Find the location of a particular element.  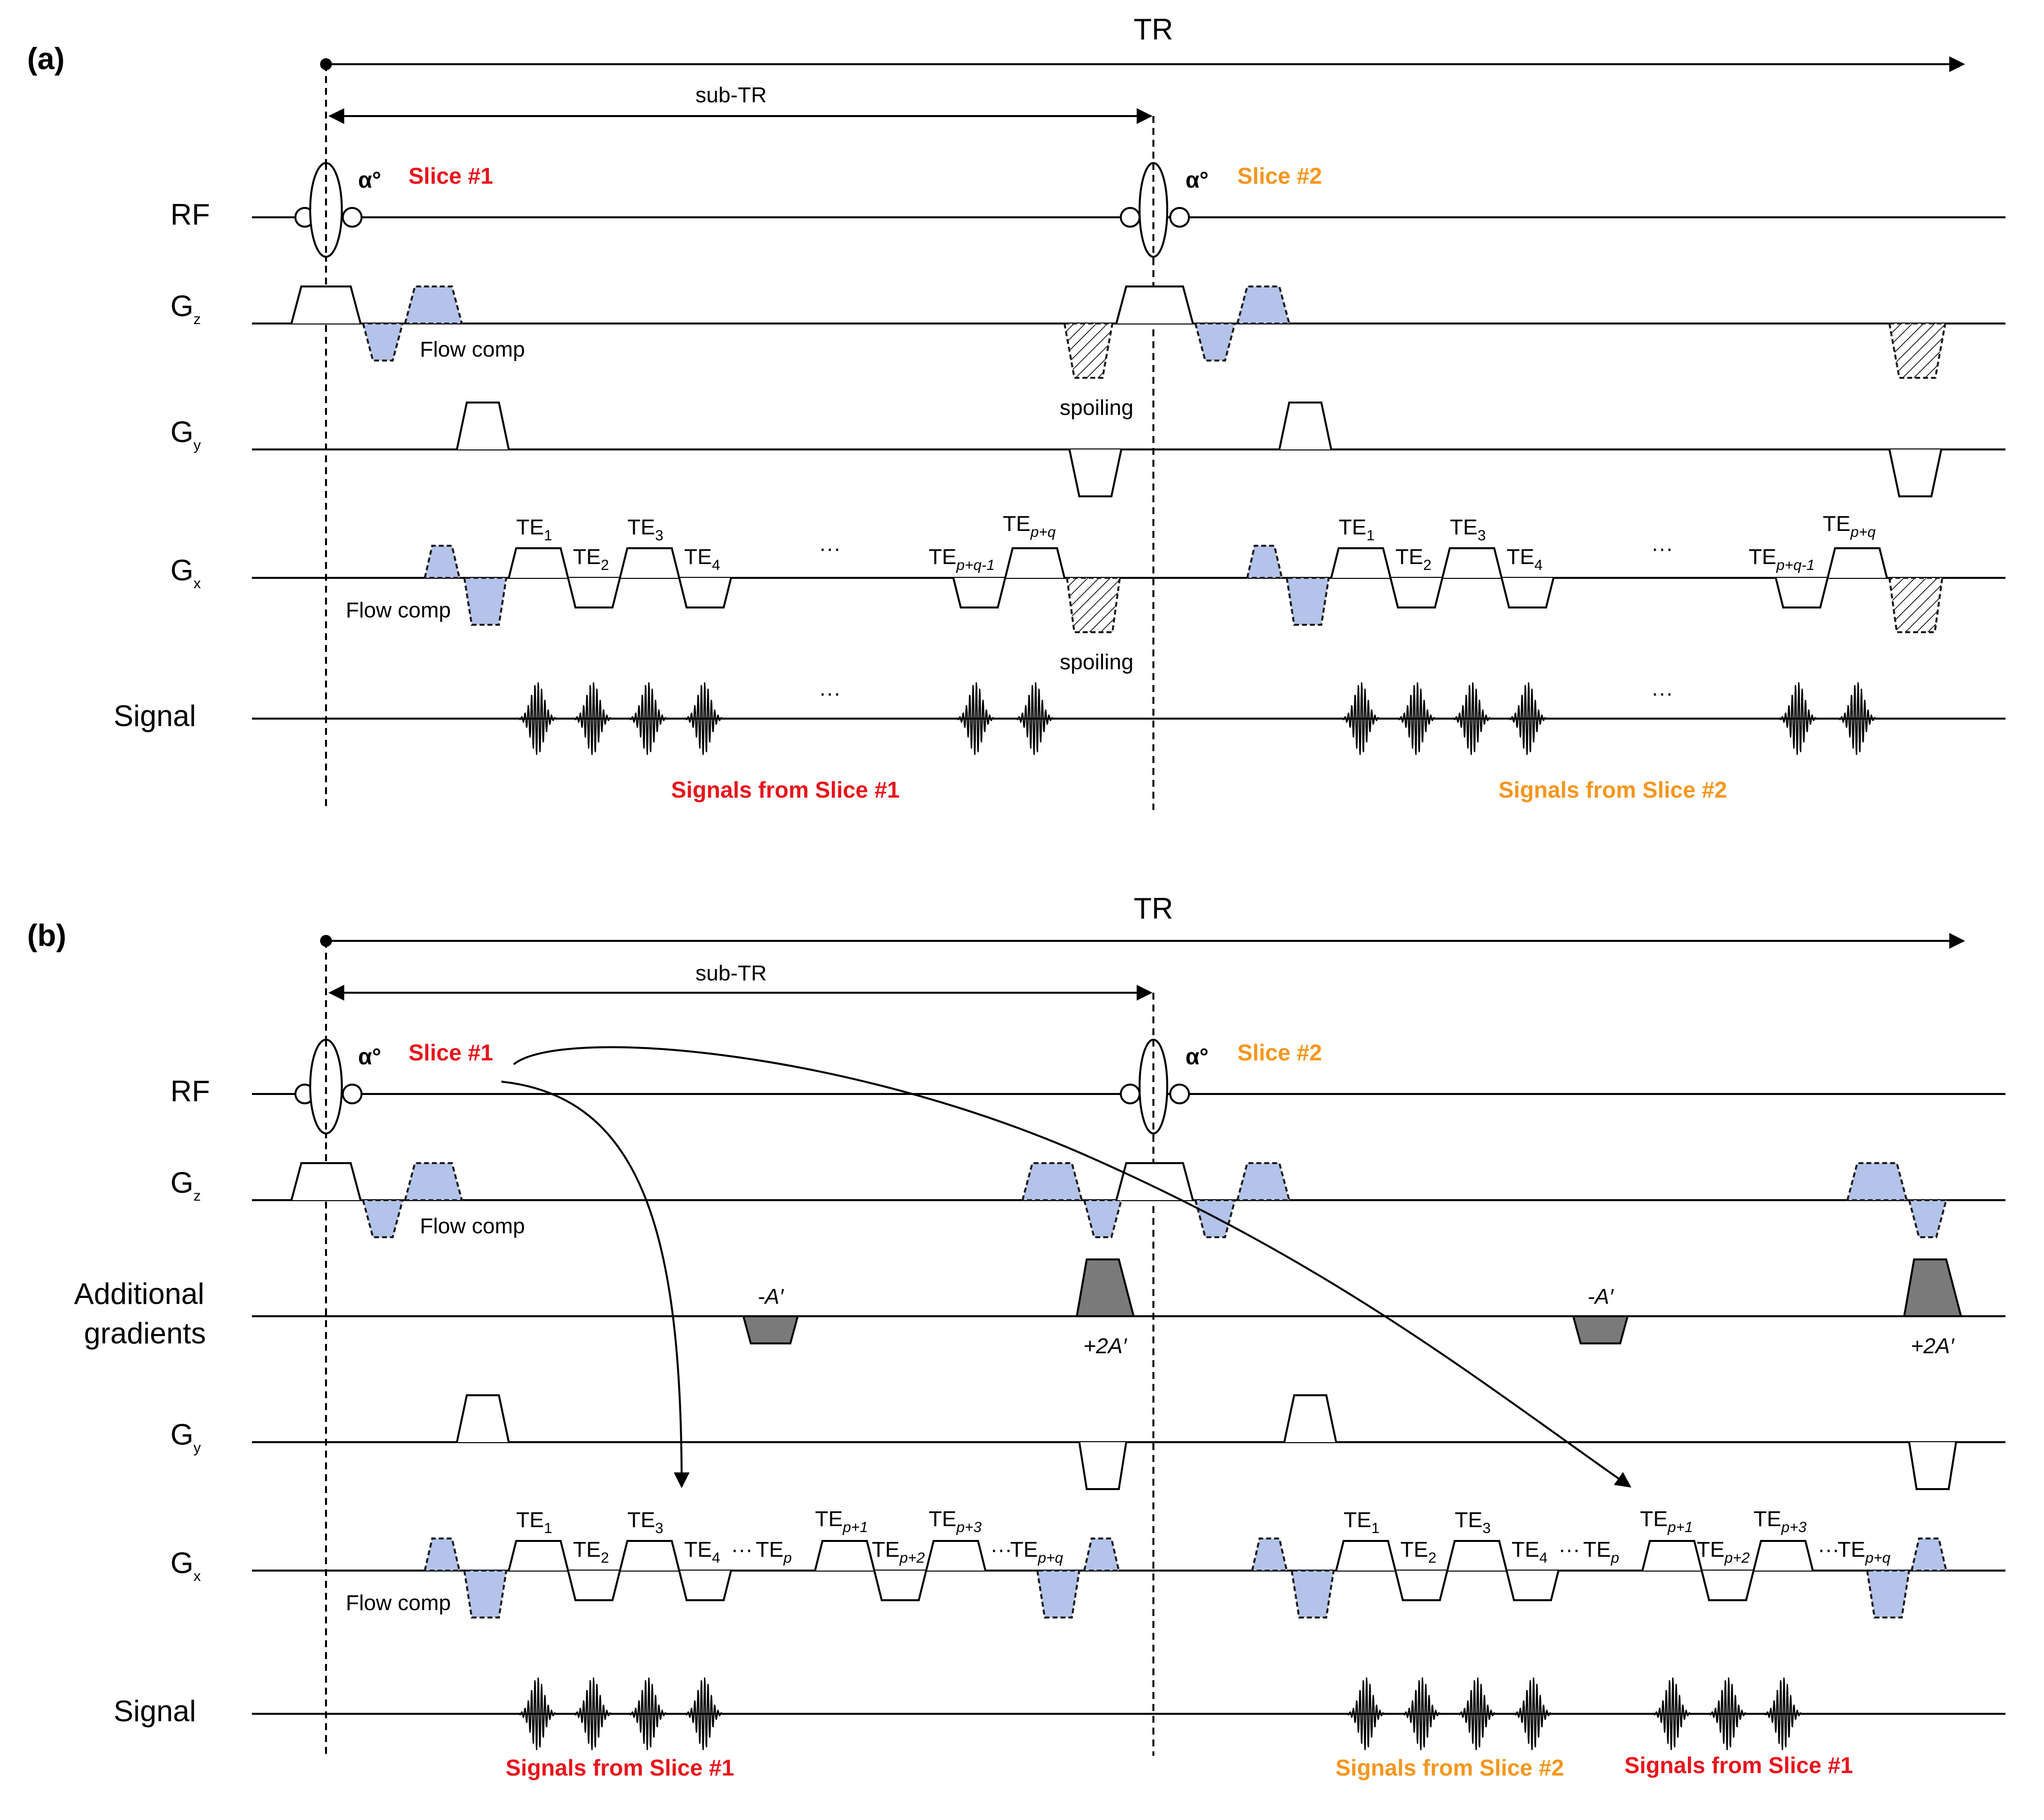

signals-slice1-label: Signals from Slice #1 is located at coordinates (621, 1767).